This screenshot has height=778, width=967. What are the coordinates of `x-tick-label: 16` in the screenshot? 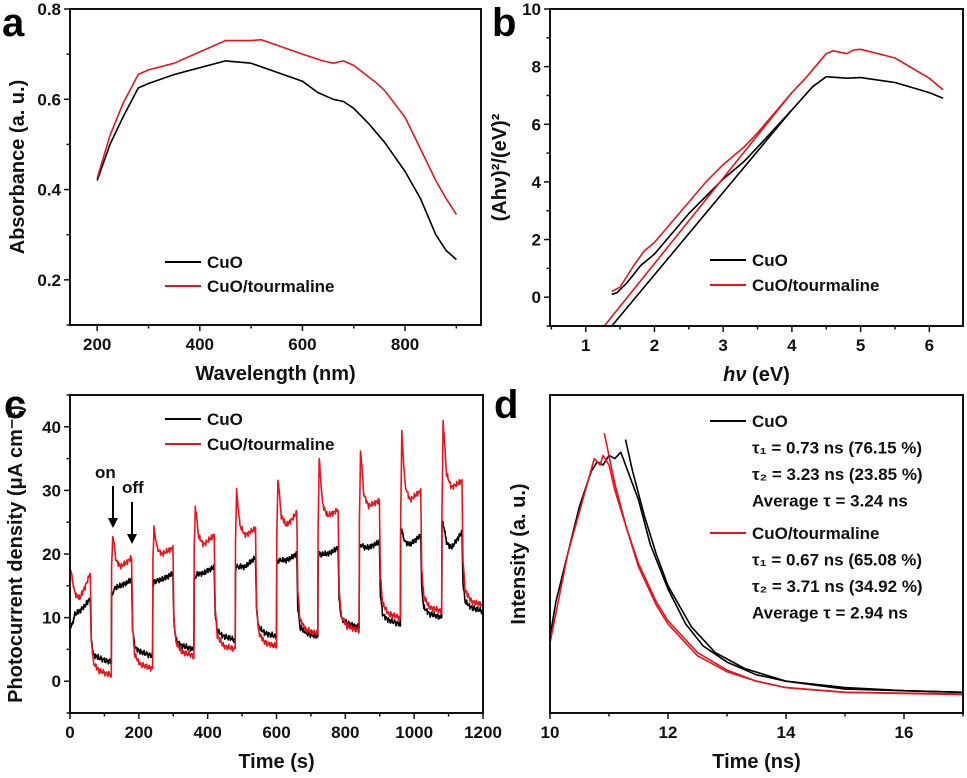 It's located at (904, 732).